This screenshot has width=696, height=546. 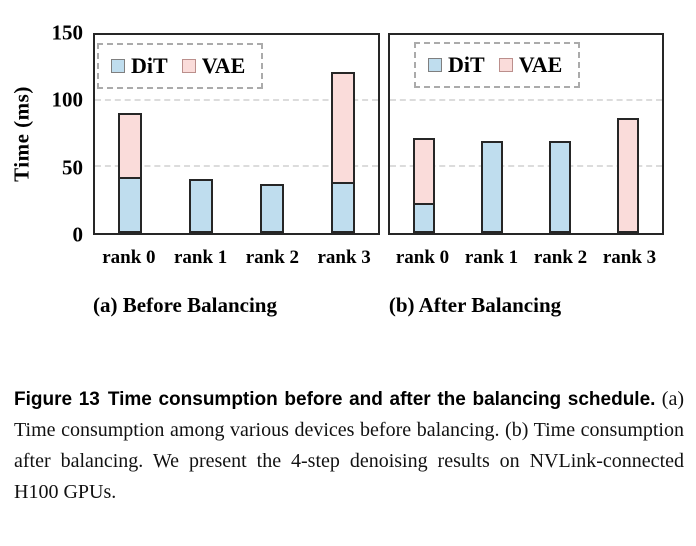 I want to click on y-tick-100: 100, so click(x=67, y=99).